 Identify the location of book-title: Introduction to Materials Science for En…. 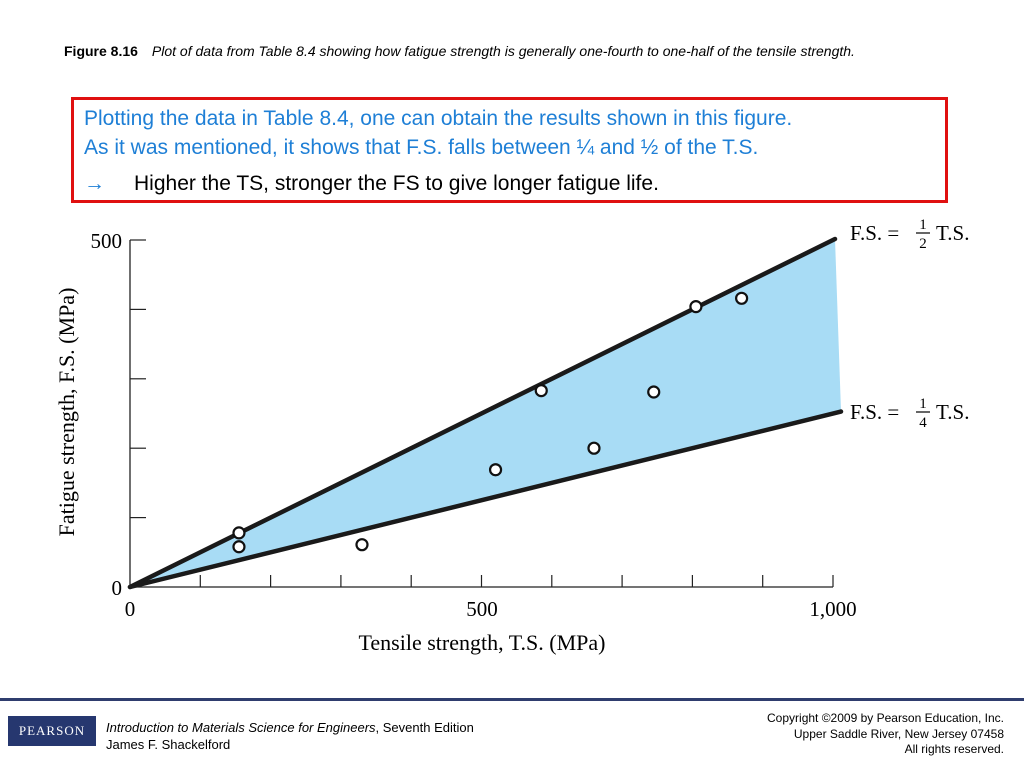
(241, 727).